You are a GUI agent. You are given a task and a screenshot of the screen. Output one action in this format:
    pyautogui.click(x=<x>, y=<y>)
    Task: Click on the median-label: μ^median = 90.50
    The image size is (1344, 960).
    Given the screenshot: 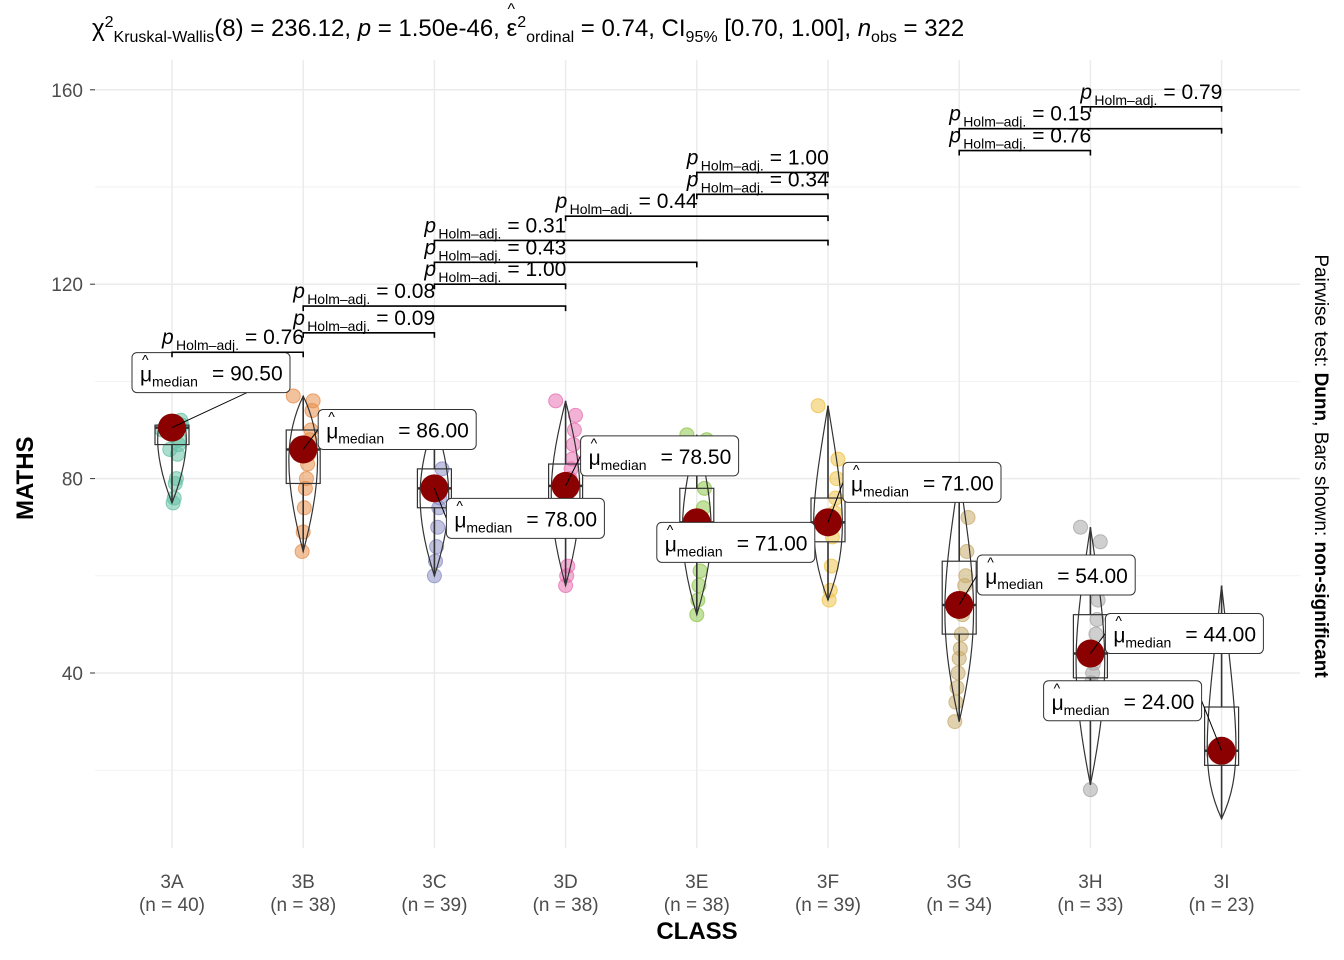 What is the action you would take?
    pyautogui.click(x=211, y=390)
    